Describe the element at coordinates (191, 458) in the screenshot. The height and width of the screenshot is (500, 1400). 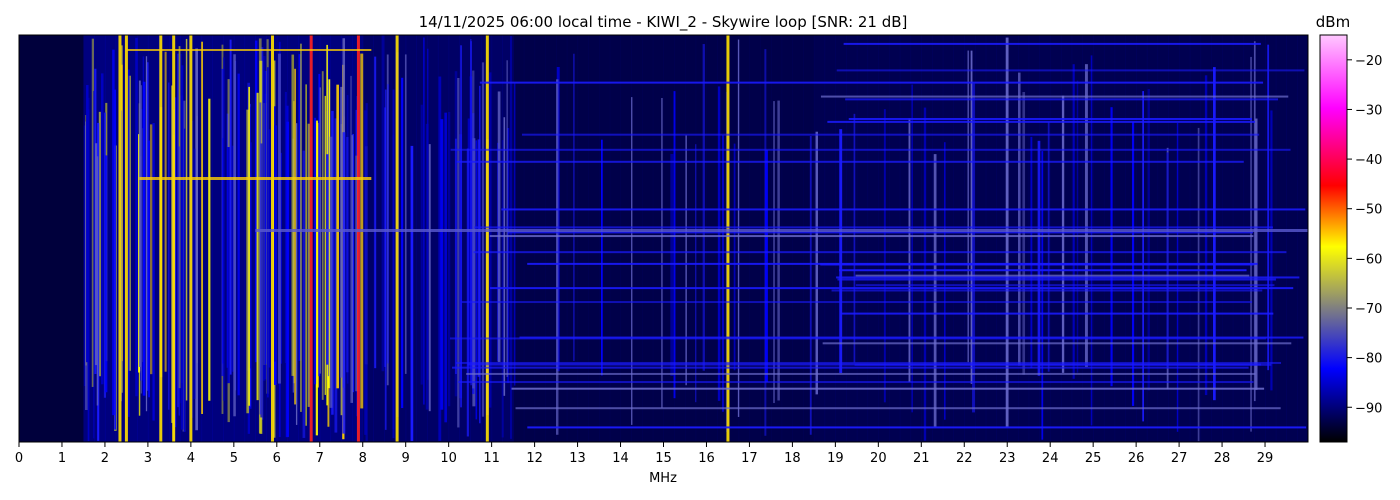
I see `x-tick-label: 4` at that location.